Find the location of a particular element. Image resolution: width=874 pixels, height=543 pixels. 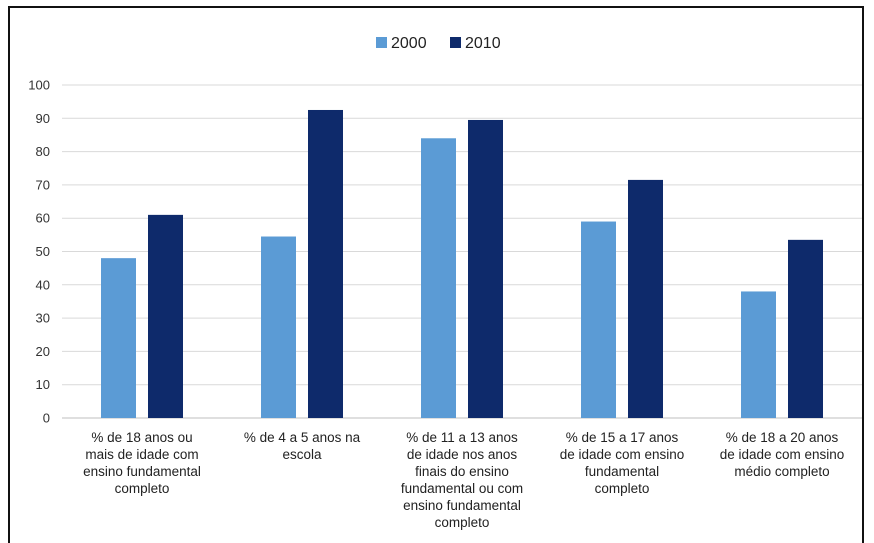

y-tick-label: 30 is located at coordinates (43, 318).